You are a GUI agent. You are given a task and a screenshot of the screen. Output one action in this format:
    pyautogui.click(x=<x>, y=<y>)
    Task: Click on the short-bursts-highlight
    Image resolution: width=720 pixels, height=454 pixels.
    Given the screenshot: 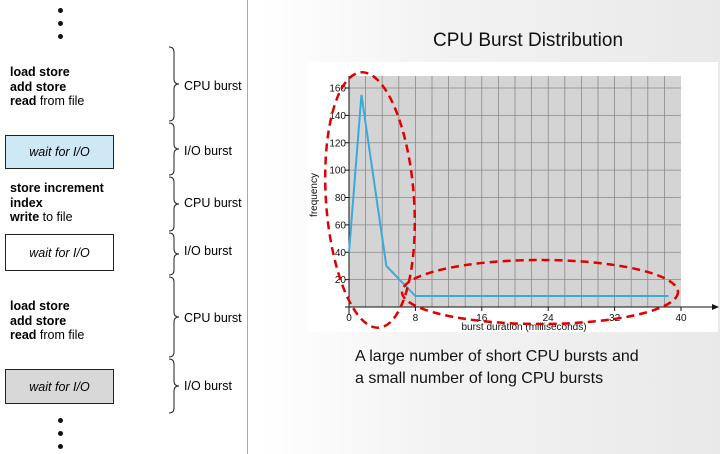 What is the action you would take?
    pyautogui.click(x=370, y=200)
    